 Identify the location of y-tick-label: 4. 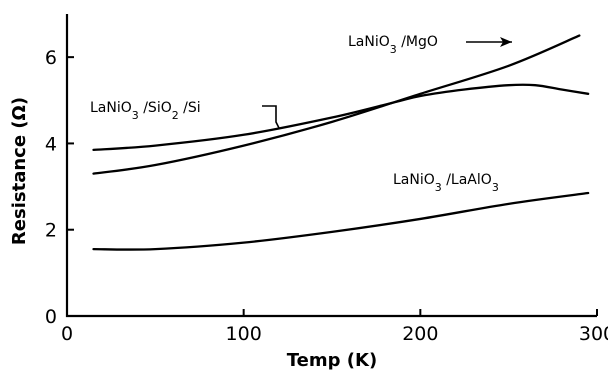
(51, 144).